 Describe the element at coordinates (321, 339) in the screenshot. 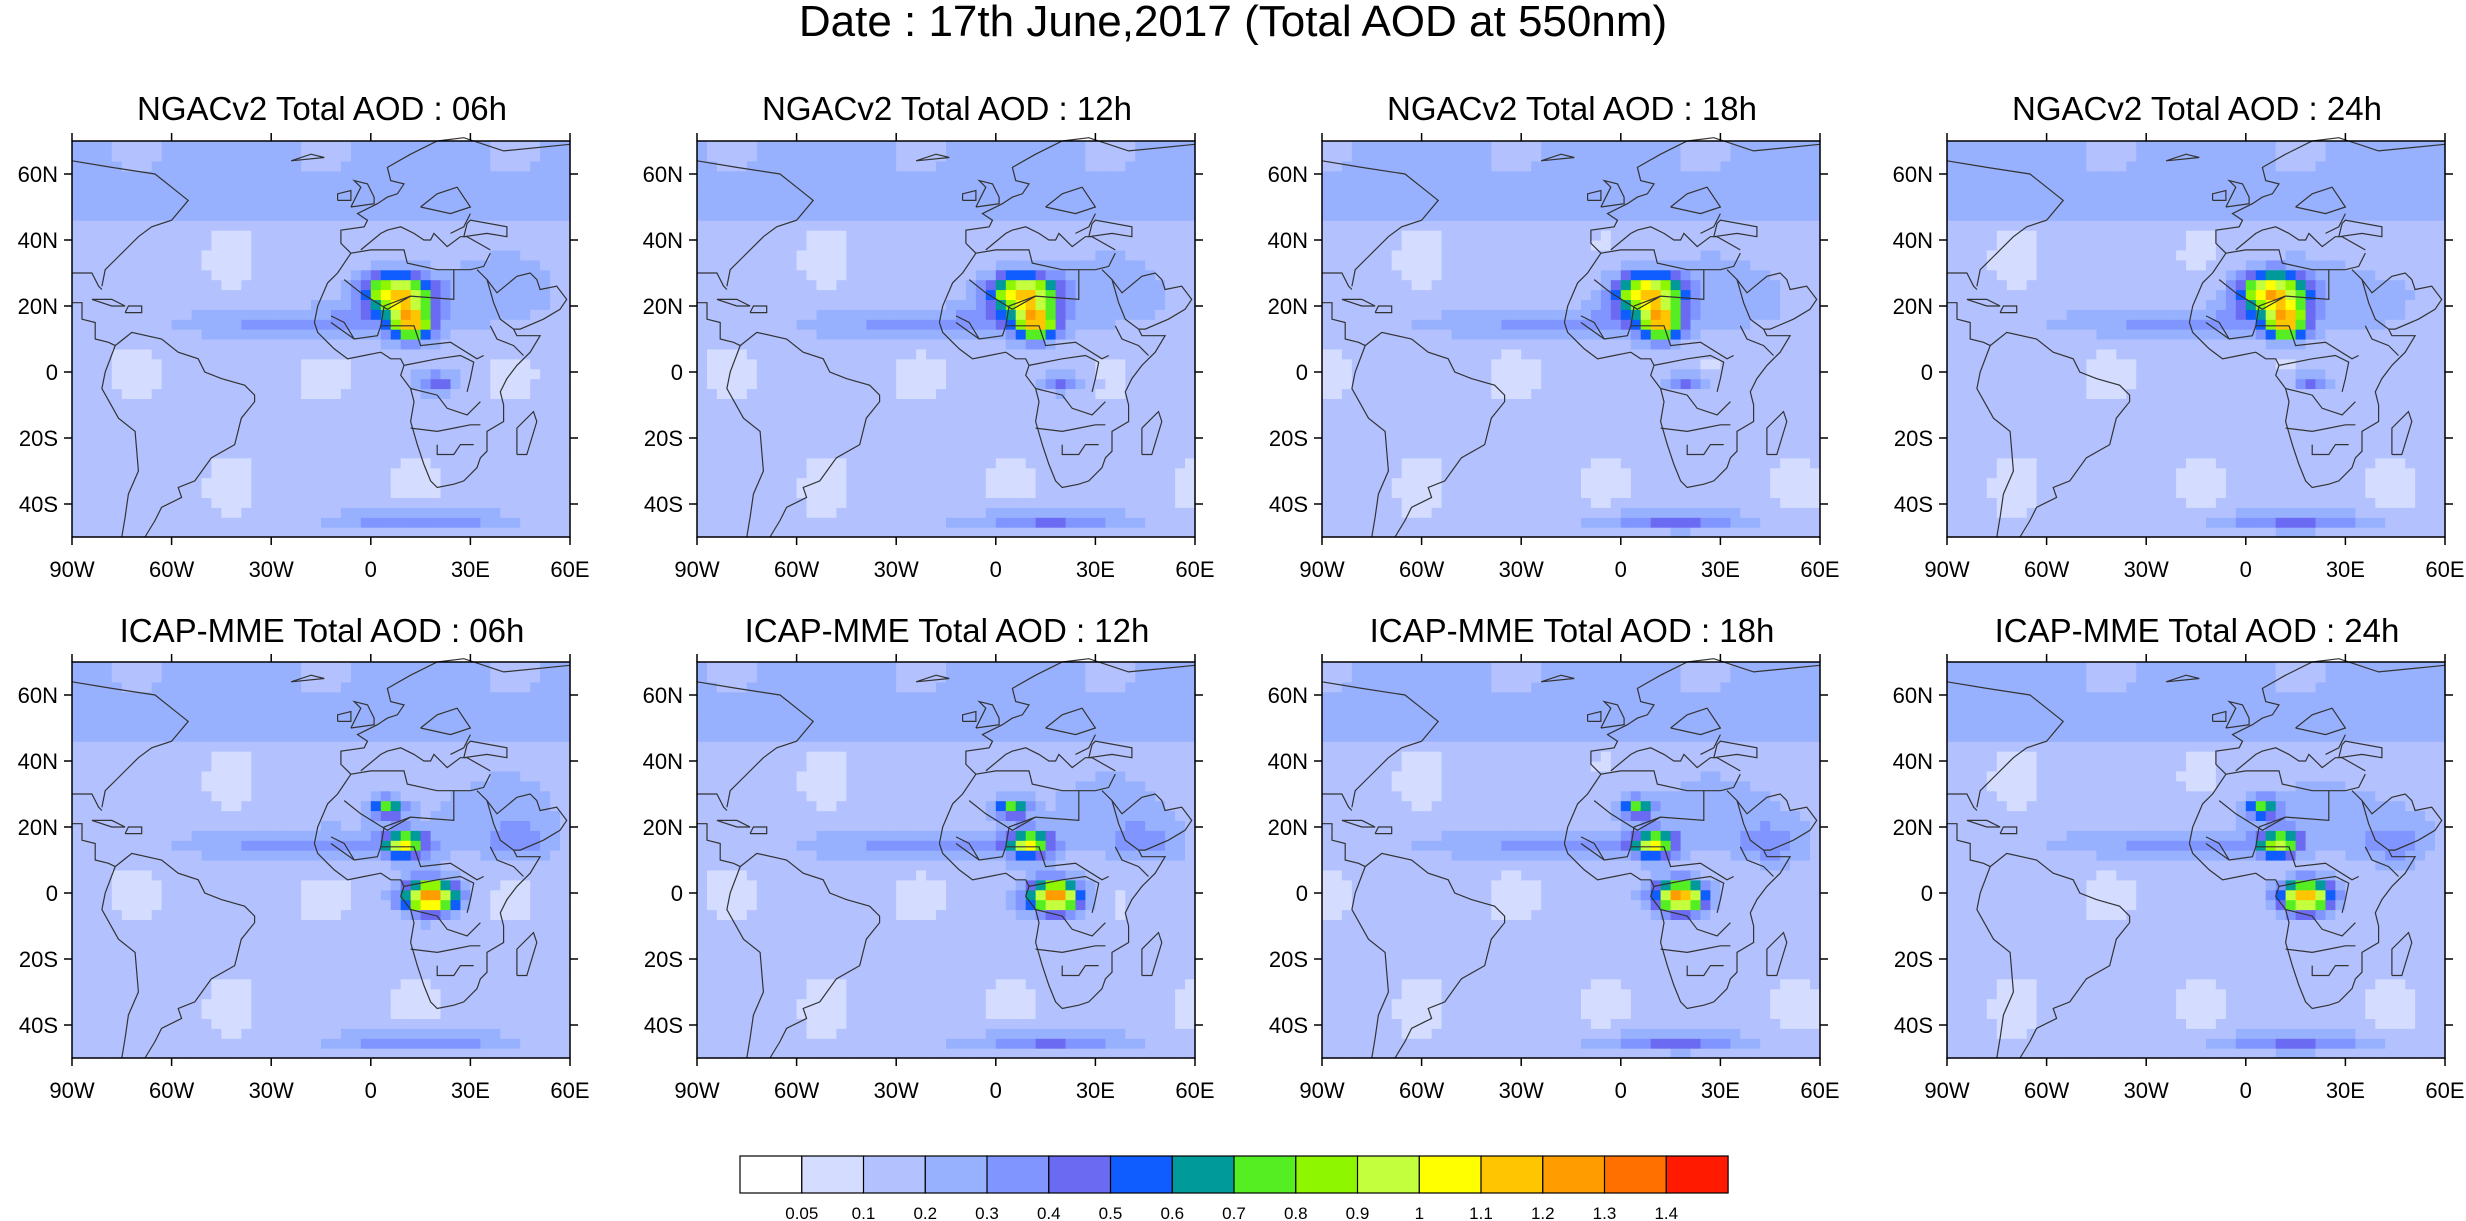

I see `aod-raster` at that location.